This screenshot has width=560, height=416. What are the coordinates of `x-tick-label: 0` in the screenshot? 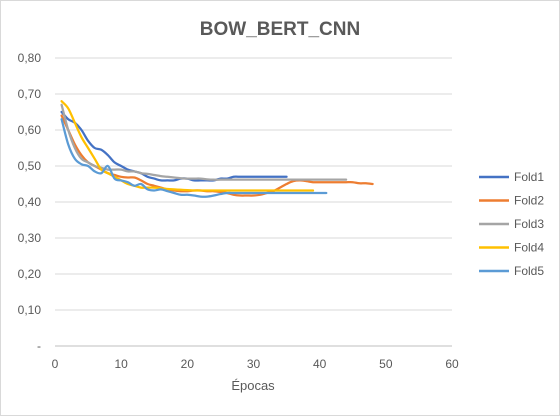 It's located at (55, 364).